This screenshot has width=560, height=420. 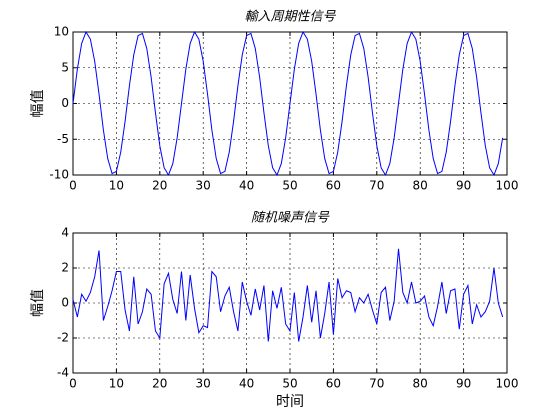 What do you see at coordinates (63, 373) in the screenshot?
I see `y-tick-label: -4` at bounding box center [63, 373].